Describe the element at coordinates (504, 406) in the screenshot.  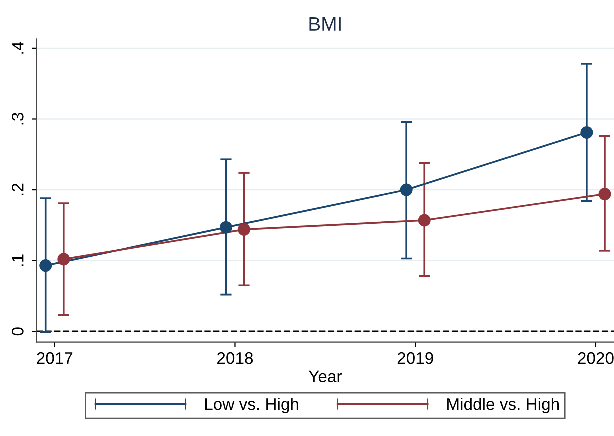
I see `legend-label: Middle vs. High` at that location.